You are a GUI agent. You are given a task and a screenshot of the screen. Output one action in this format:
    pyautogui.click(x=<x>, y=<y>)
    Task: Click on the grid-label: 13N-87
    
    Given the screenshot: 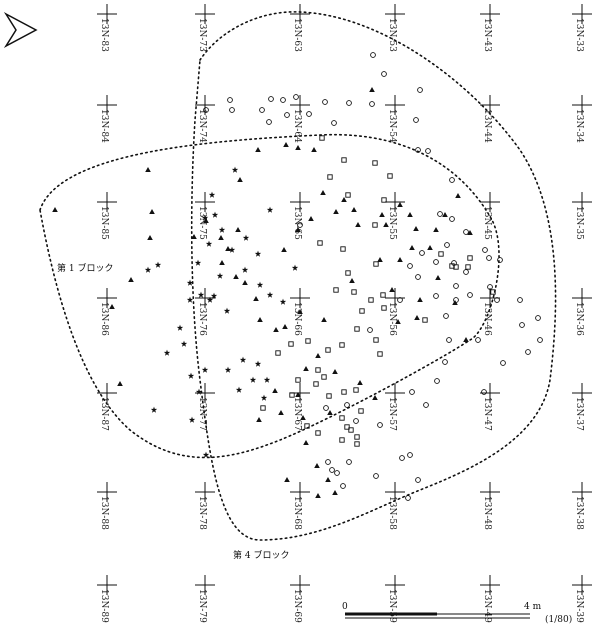 What is the action you would take?
    pyautogui.click(x=104, y=414)
    